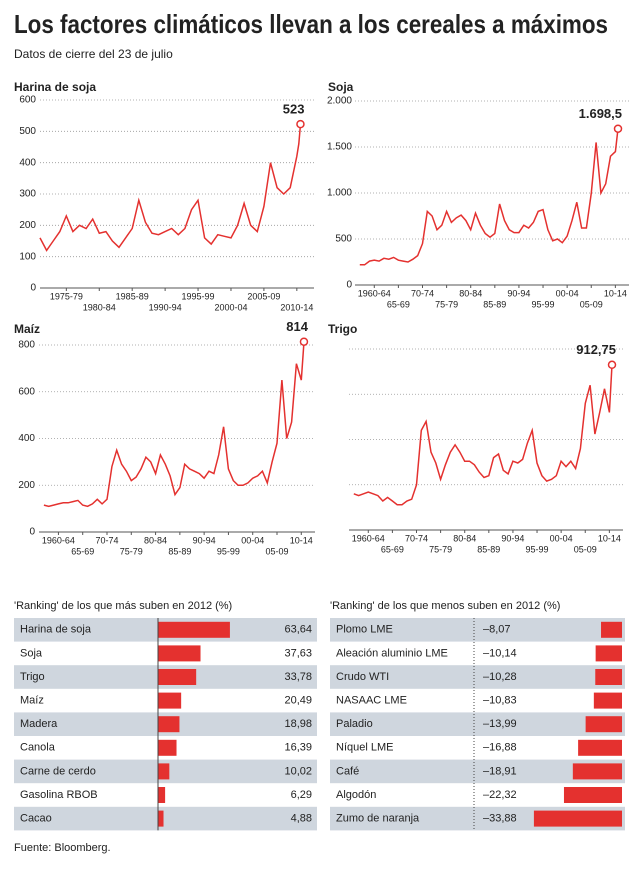  I want to click on x-tick-label: 2010-14, so click(296, 307).